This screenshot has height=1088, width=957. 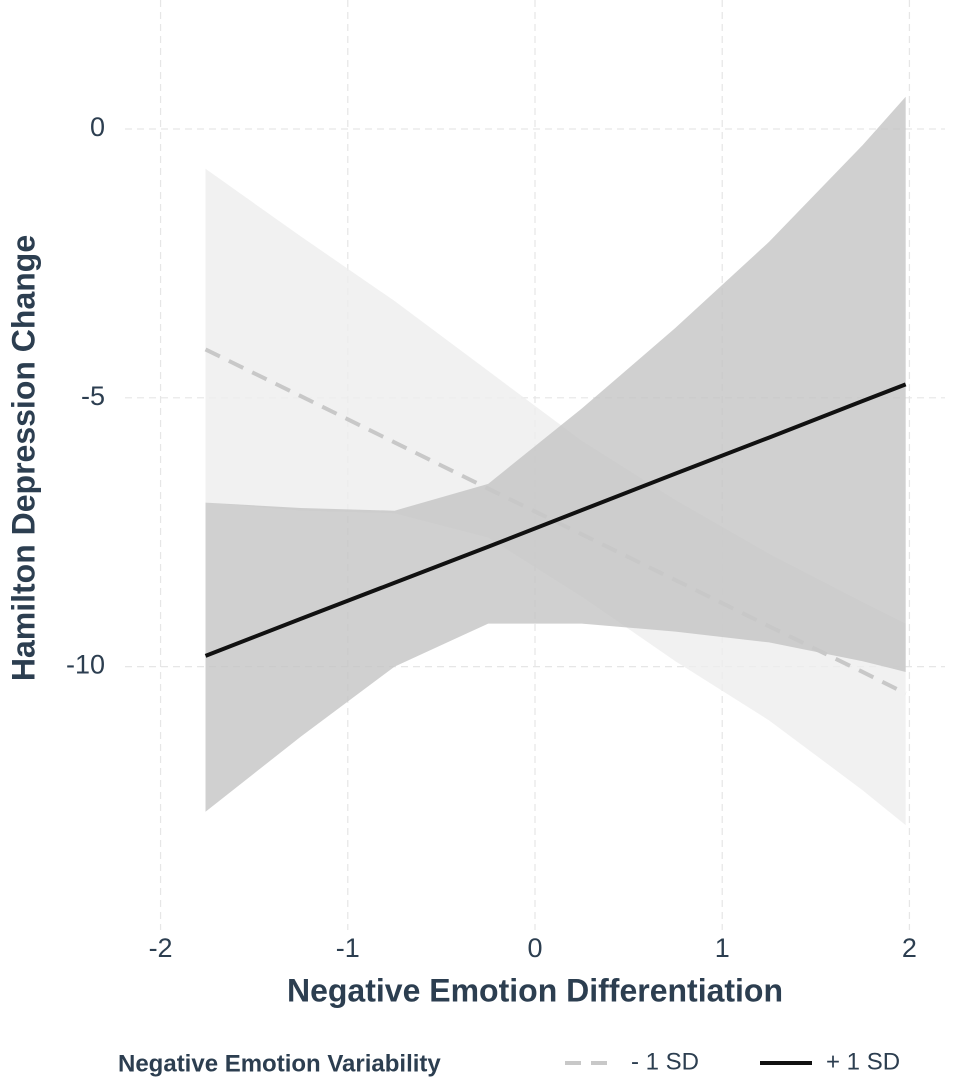 What do you see at coordinates (722, 948) in the screenshot?
I see `x-tick-label: 1` at bounding box center [722, 948].